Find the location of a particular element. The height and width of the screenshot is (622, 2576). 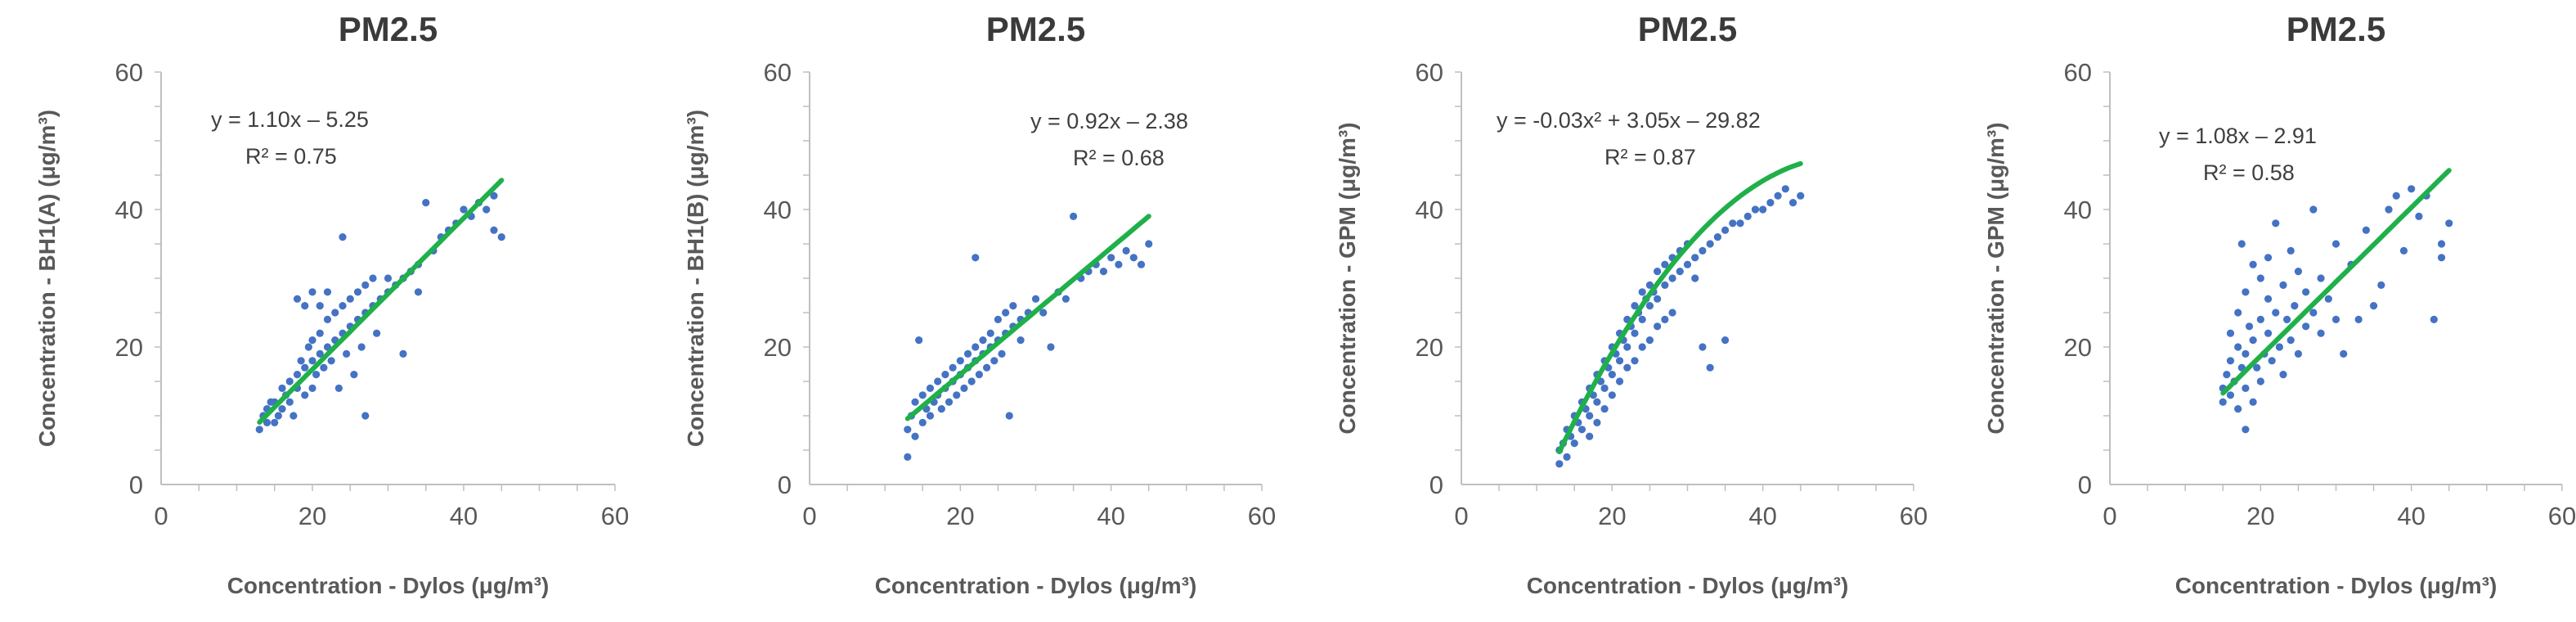

y-tick-label: 0 is located at coordinates (2085, 485).